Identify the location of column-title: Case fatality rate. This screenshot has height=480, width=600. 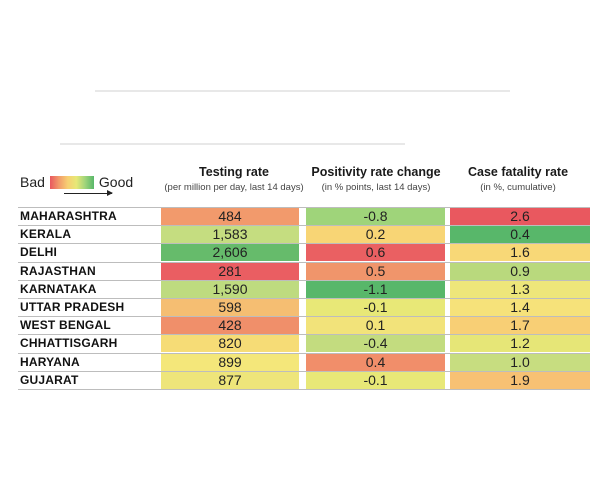
(518, 172).